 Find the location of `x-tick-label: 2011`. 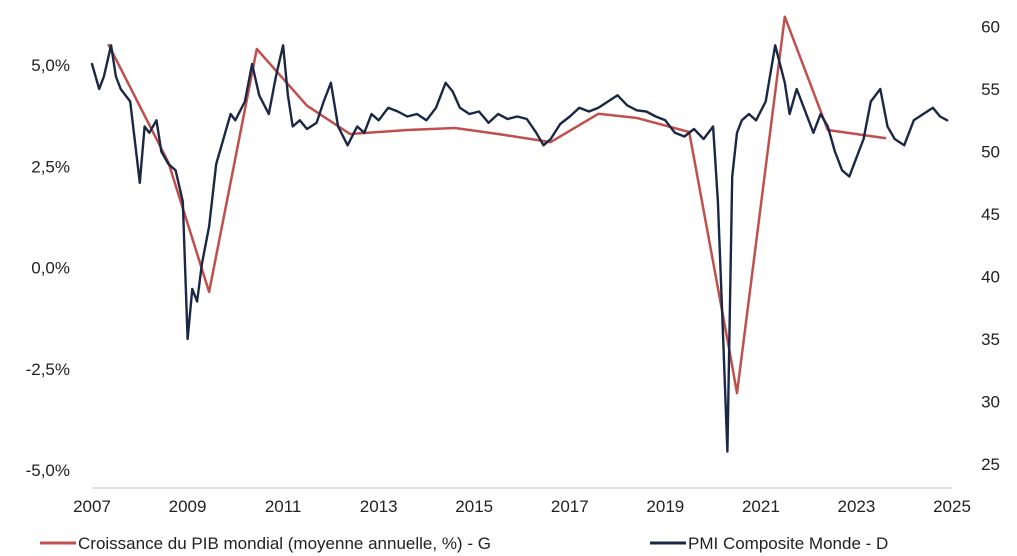

x-tick-label: 2011 is located at coordinates (283, 506).